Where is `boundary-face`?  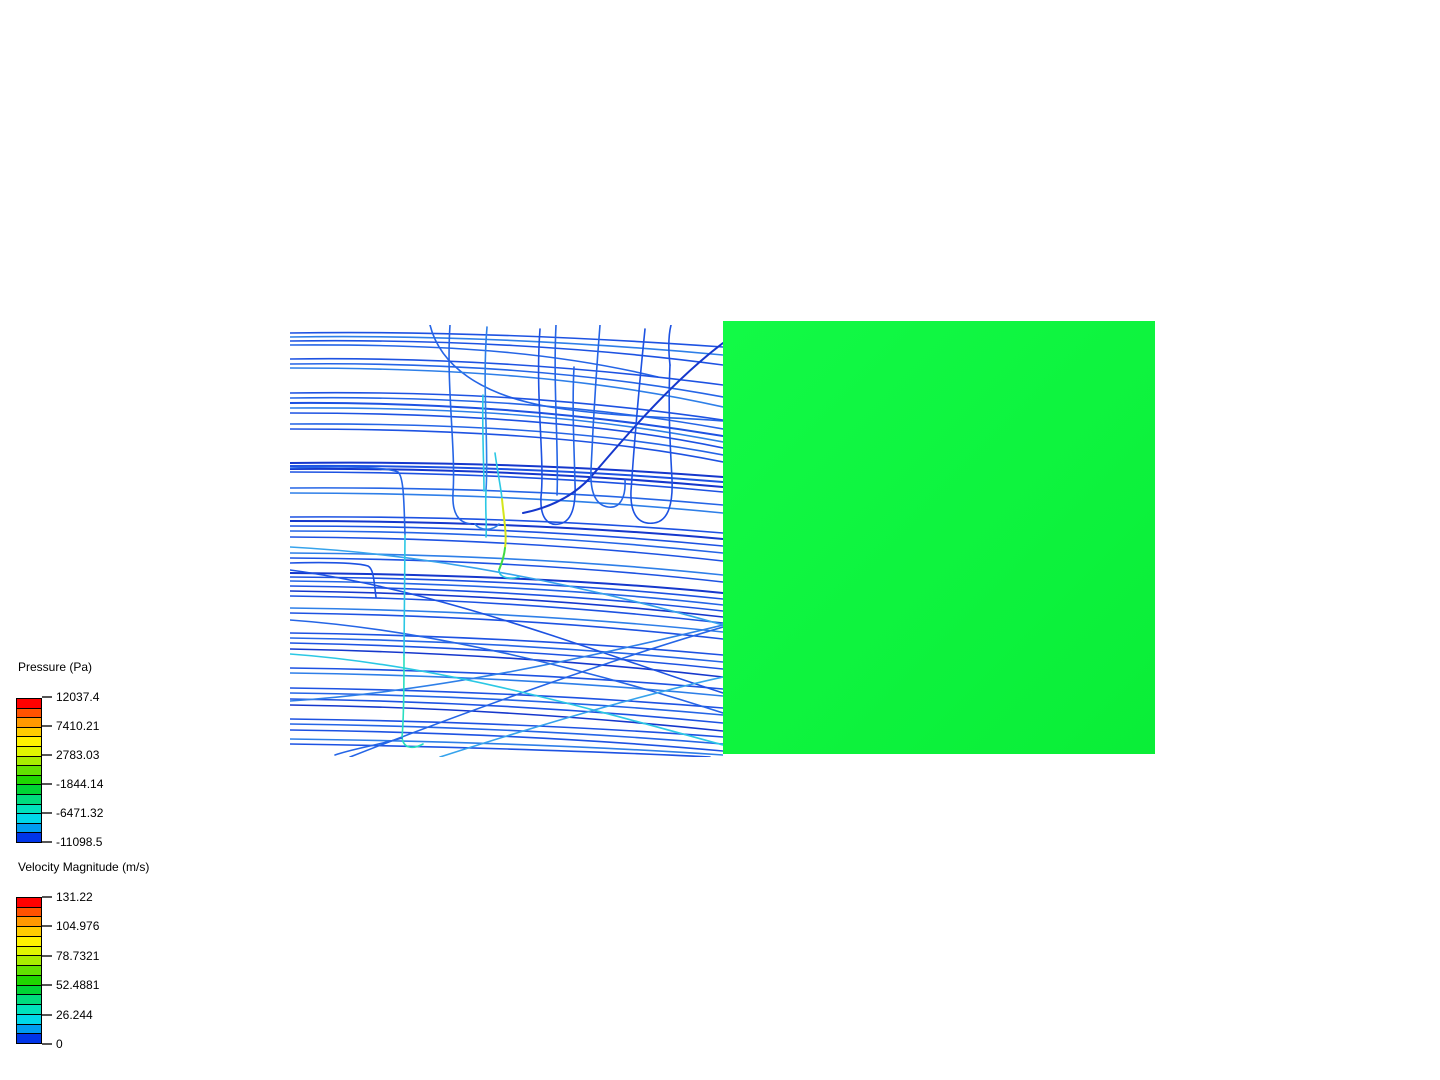 boundary-face is located at coordinates (939, 537).